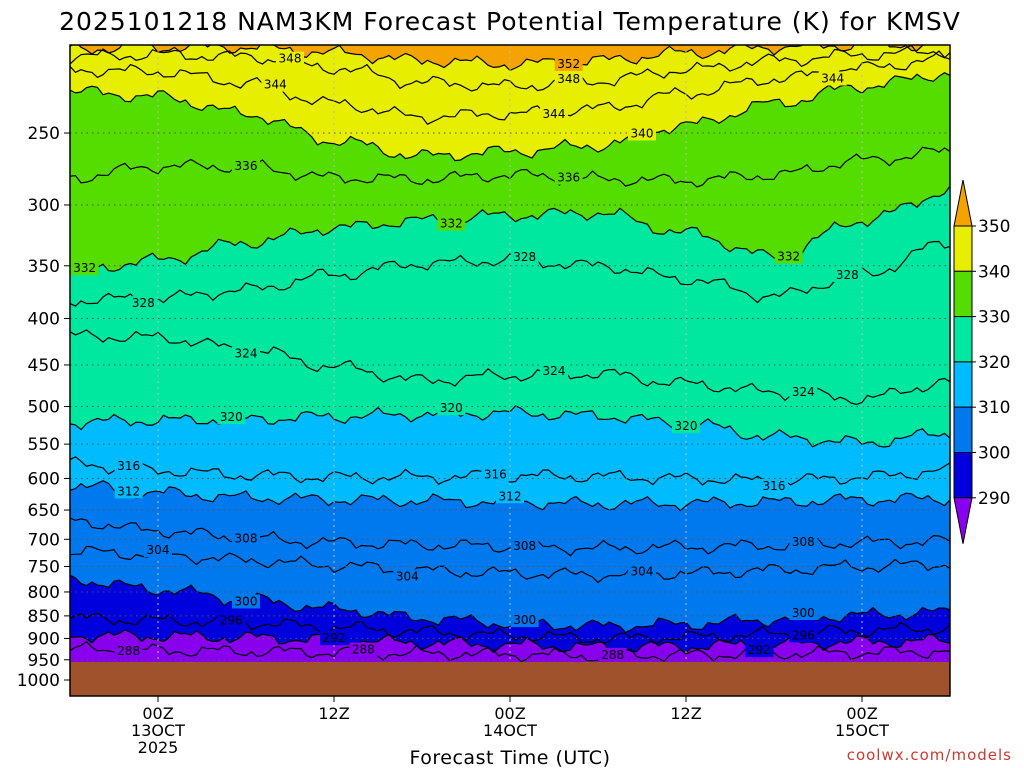 The width and height of the screenshot is (1024, 768). What do you see at coordinates (862, 730) in the screenshot?
I see `x-tick-label: 15OCT` at bounding box center [862, 730].